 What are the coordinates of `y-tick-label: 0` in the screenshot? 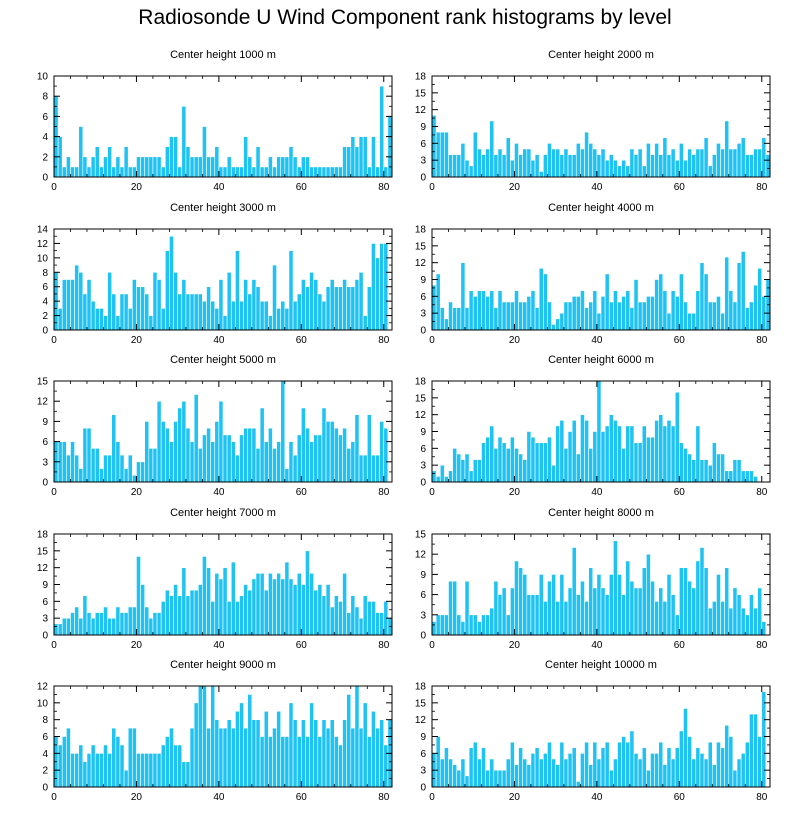 It's located at (423, 178).